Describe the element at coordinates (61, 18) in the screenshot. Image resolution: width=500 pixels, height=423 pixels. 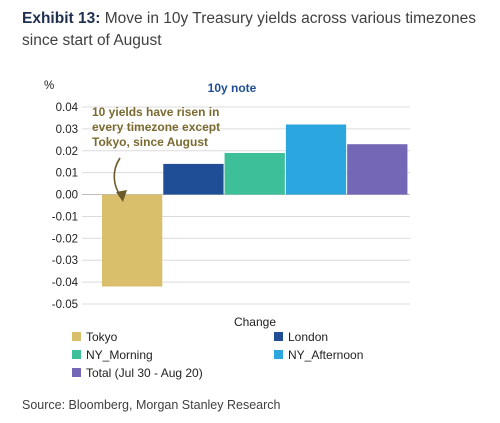
I see `exhibit-label: Exhibit 13:` at that location.